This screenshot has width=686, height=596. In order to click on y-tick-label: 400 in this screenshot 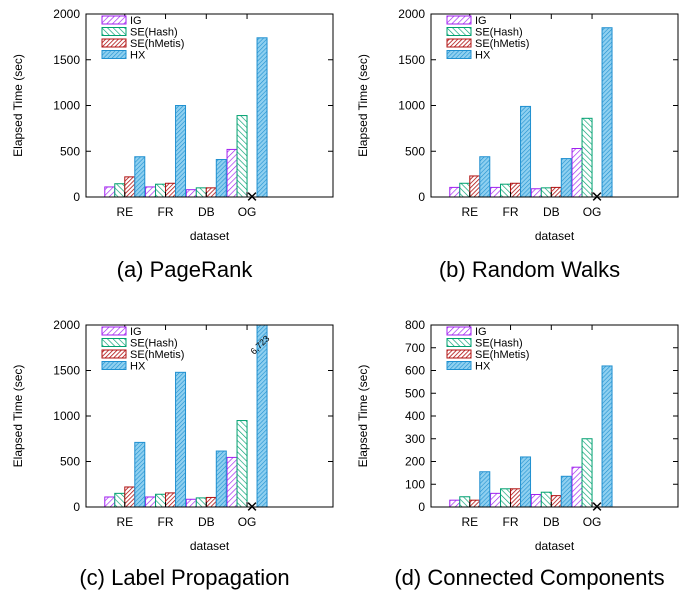, I will do `click(415, 416)`.